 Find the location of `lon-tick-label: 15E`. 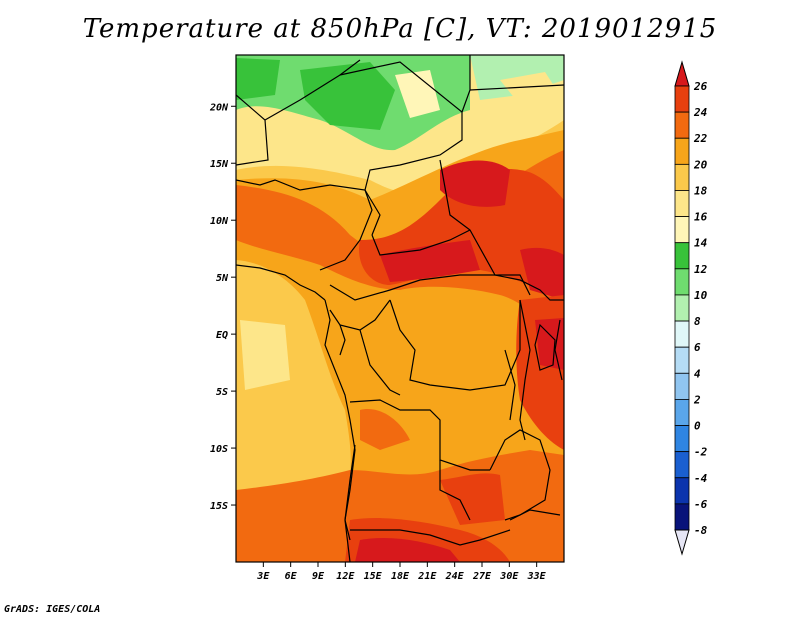

lon-tick-label: 15E is located at coordinates (373, 576).